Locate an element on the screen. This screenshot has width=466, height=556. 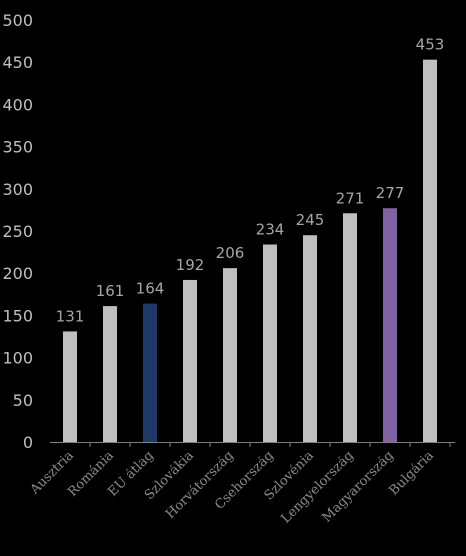
data-label: 453 is located at coordinates (430, 45).